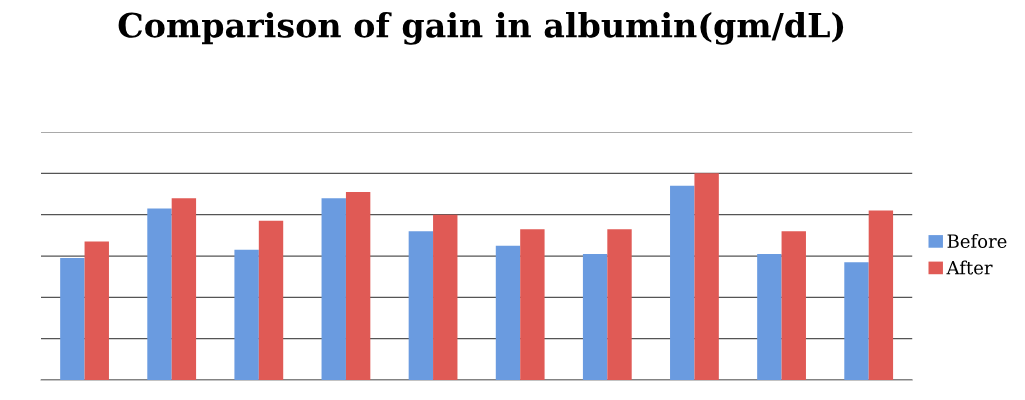 This screenshot has height=400, width=1025. I want to click on legend-label: Before, so click(977, 241).